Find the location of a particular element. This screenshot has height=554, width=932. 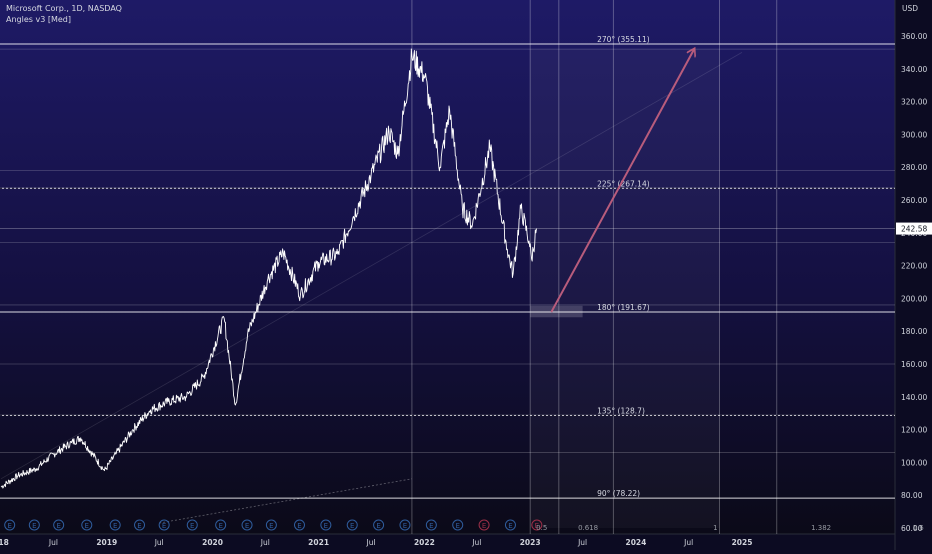

y-tick-label: 340.00 is located at coordinates (914, 69).